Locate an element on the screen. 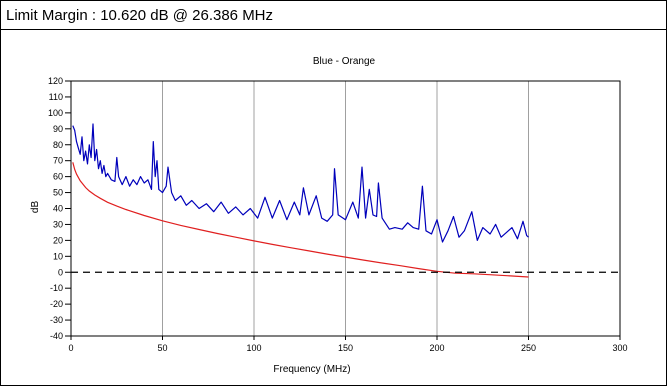 The image size is (667, 386). y-tick-label: 80 is located at coordinates (58, 145).